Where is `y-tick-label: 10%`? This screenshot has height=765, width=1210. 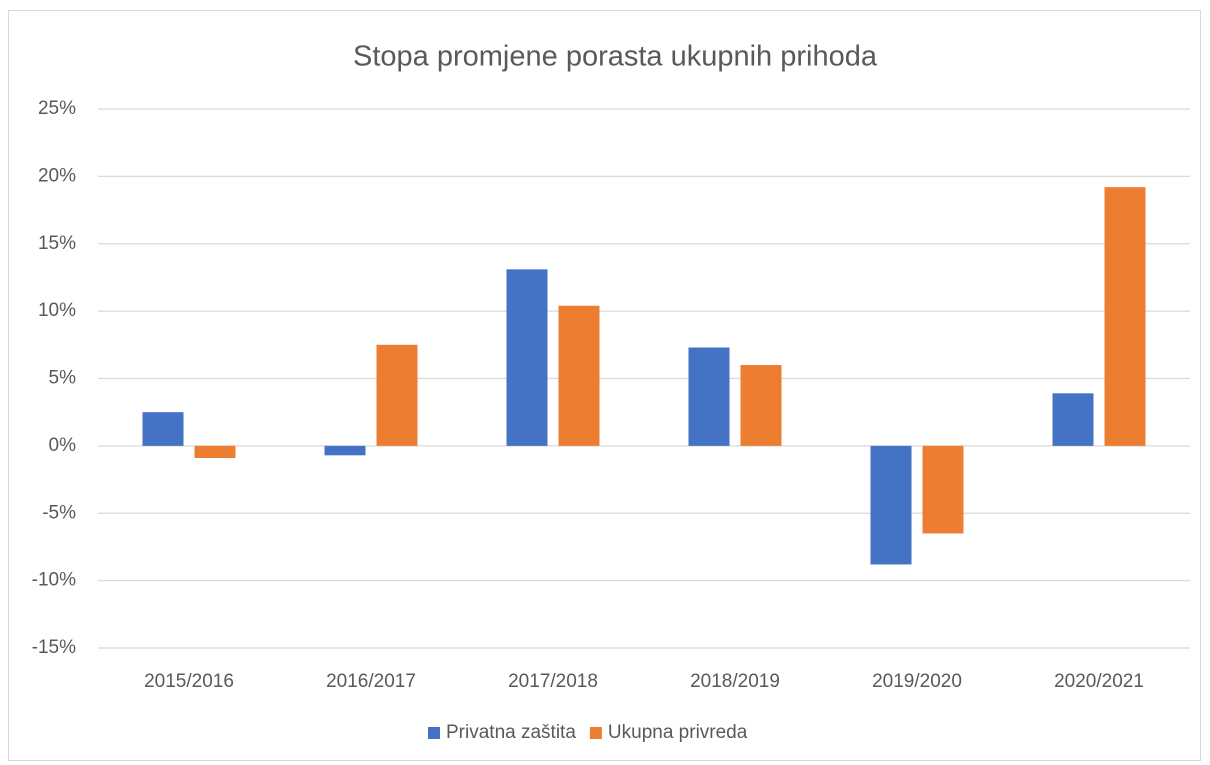 y-tick-label: 10% is located at coordinates (57, 310).